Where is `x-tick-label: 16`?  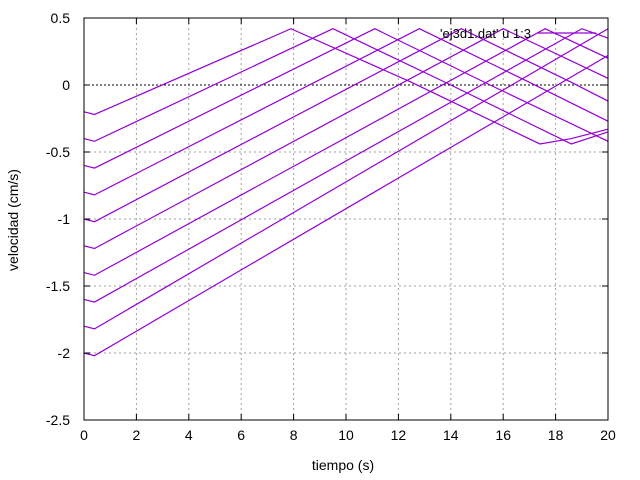
x-tick-label: 16 is located at coordinates (503, 435).